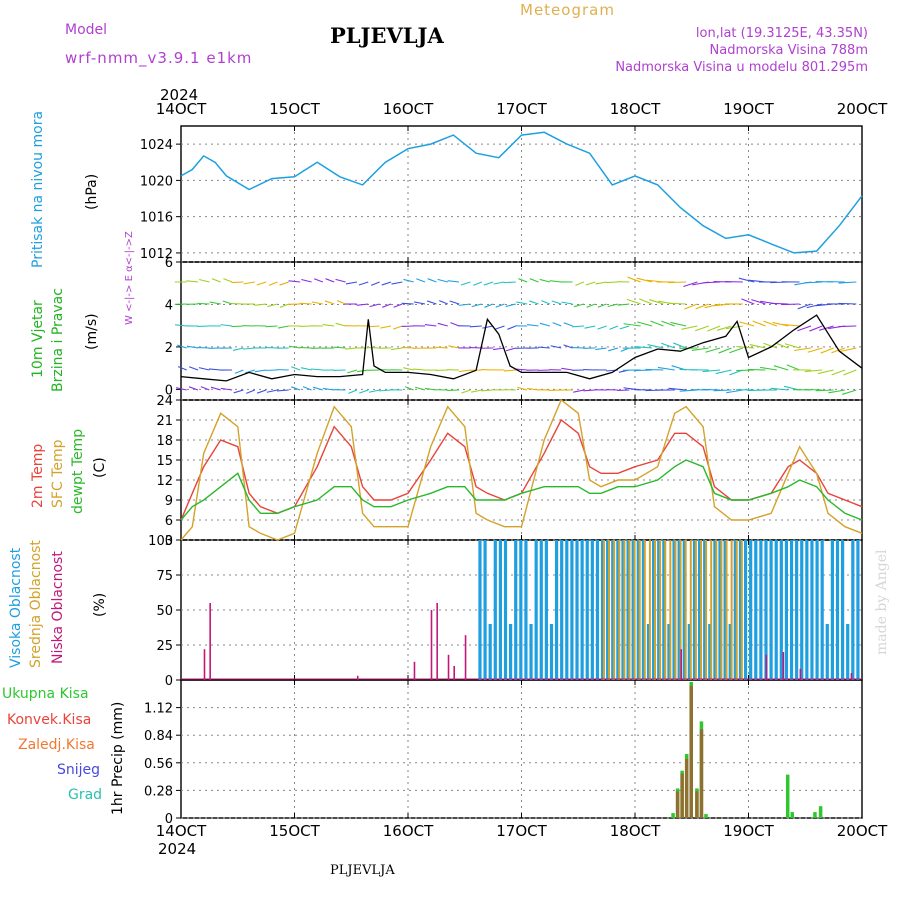 The height and width of the screenshot is (900, 900). Describe the element at coordinates (169, 390) in the screenshot. I see `ytick-label: 0` at that location.